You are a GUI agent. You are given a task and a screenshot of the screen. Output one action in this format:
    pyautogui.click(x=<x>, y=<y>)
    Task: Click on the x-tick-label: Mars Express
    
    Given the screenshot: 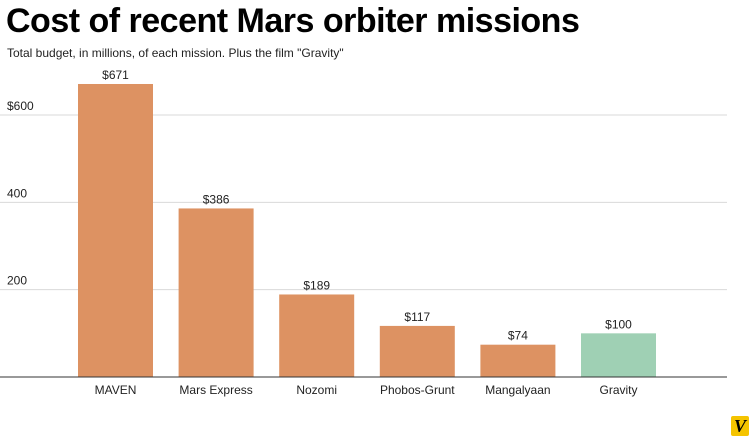 What is the action you would take?
    pyautogui.click(x=215, y=390)
    